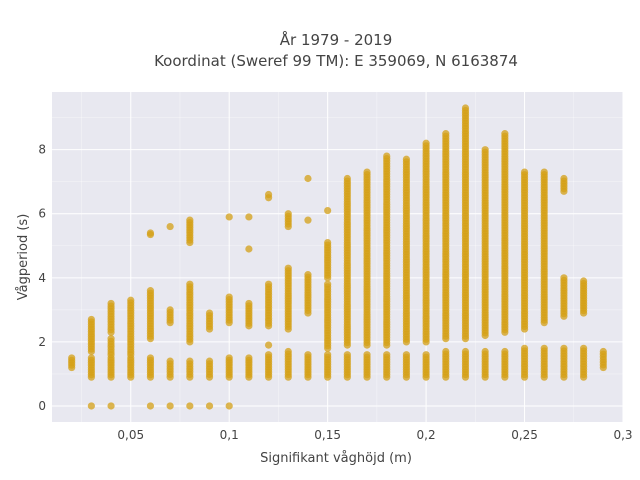 The width and height of the screenshot is (640, 480). Describe the element at coordinates (327, 435) in the screenshot. I see `x-tick-label: 0,15` at that location.